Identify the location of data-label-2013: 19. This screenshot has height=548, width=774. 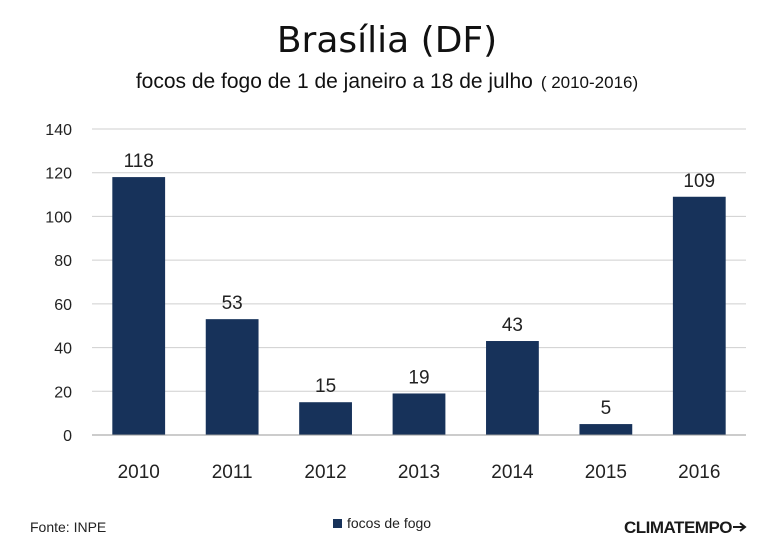
(418, 377).